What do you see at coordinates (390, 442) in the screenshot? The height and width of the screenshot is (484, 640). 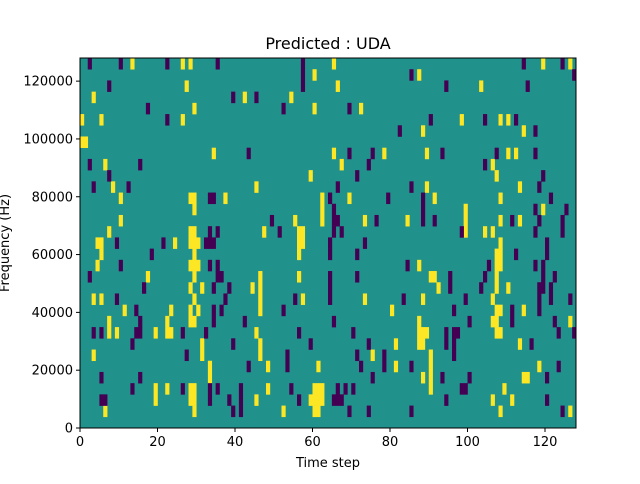 I see `x-tick-label: 80` at bounding box center [390, 442].